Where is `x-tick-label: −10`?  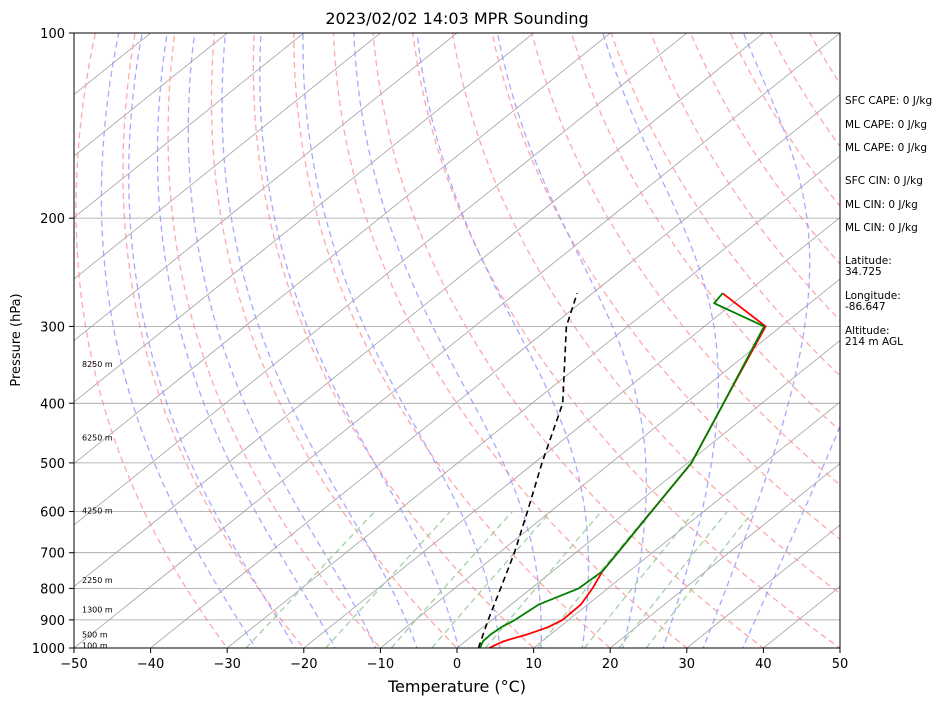 x-tick-label: −10 is located at coordinates (380, 664).